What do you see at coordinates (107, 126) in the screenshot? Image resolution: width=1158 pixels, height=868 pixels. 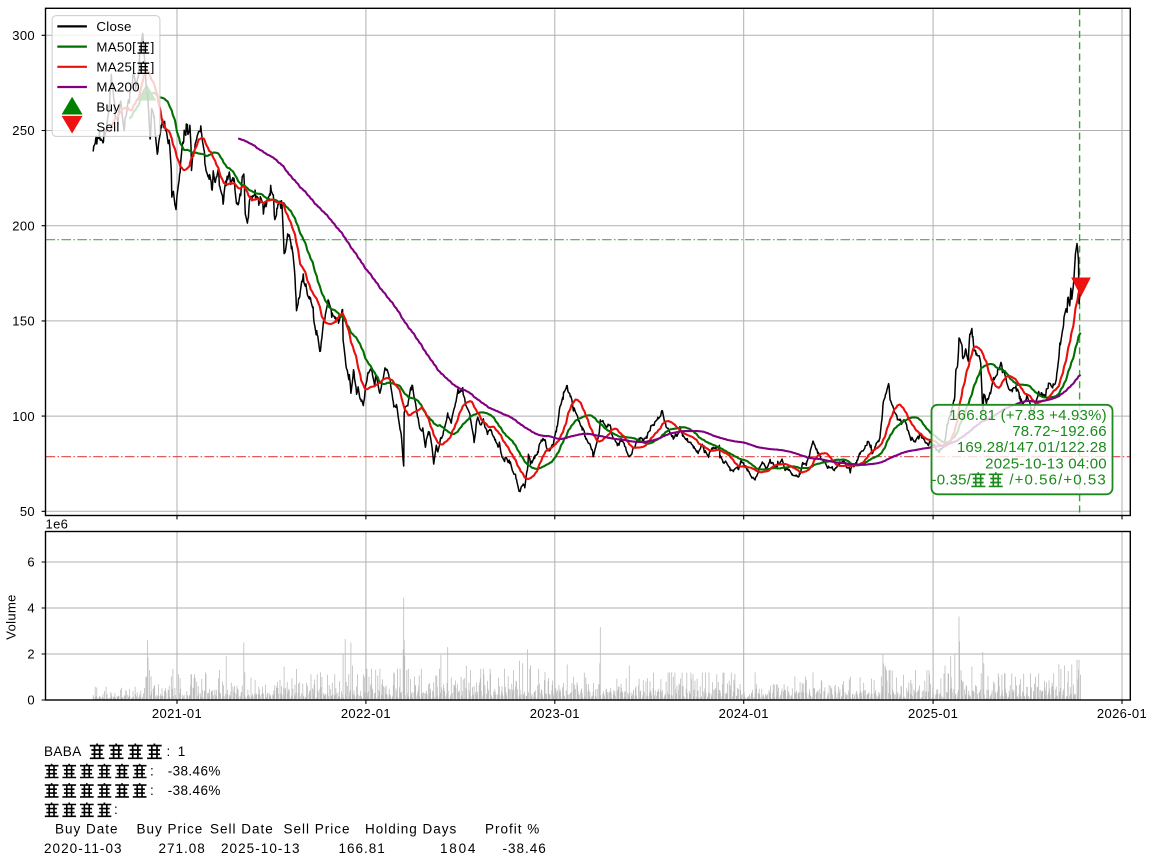 I see `svg-text: Sell` at bounding box center [107, 126].